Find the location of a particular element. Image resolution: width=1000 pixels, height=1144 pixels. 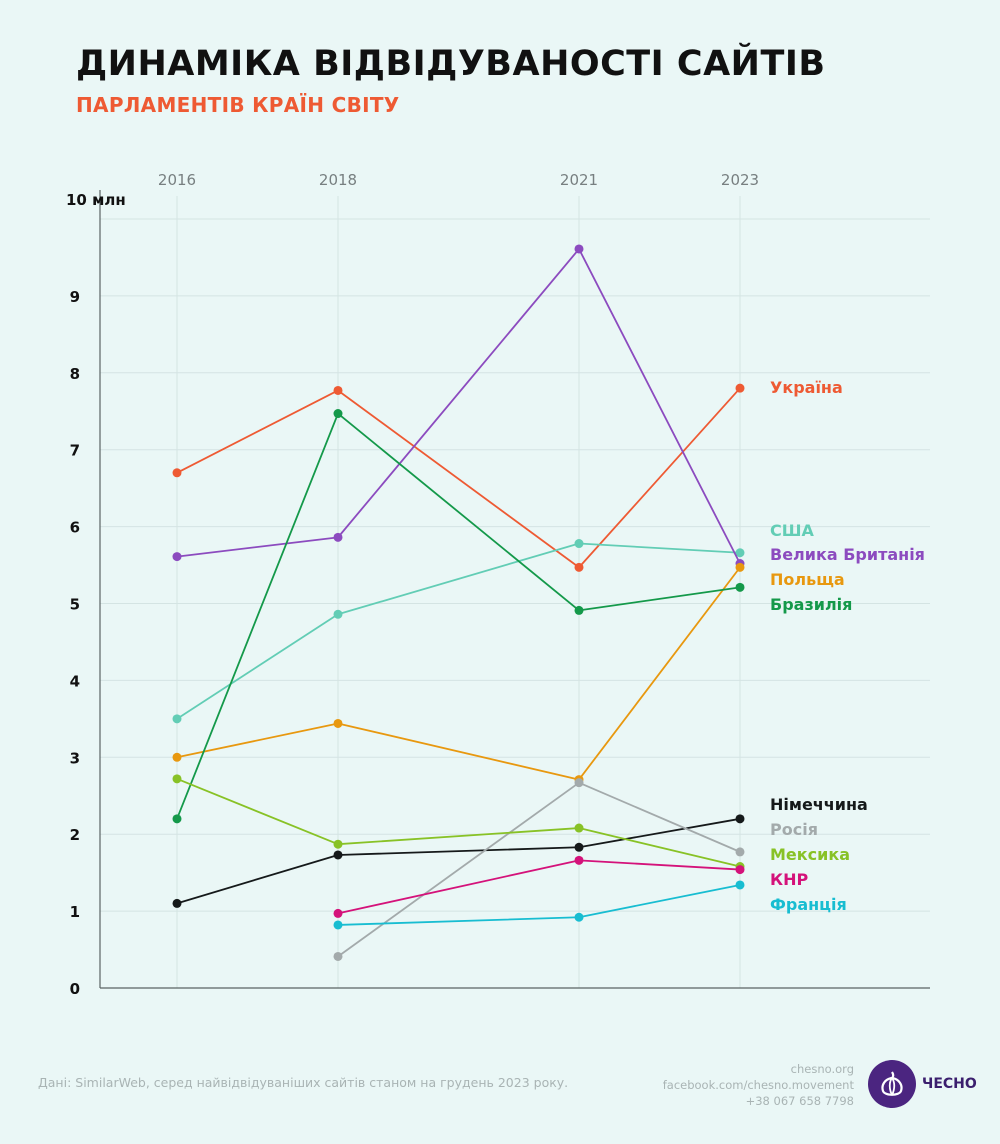

data-point-1-2016 is located at coordinates (177, 719).